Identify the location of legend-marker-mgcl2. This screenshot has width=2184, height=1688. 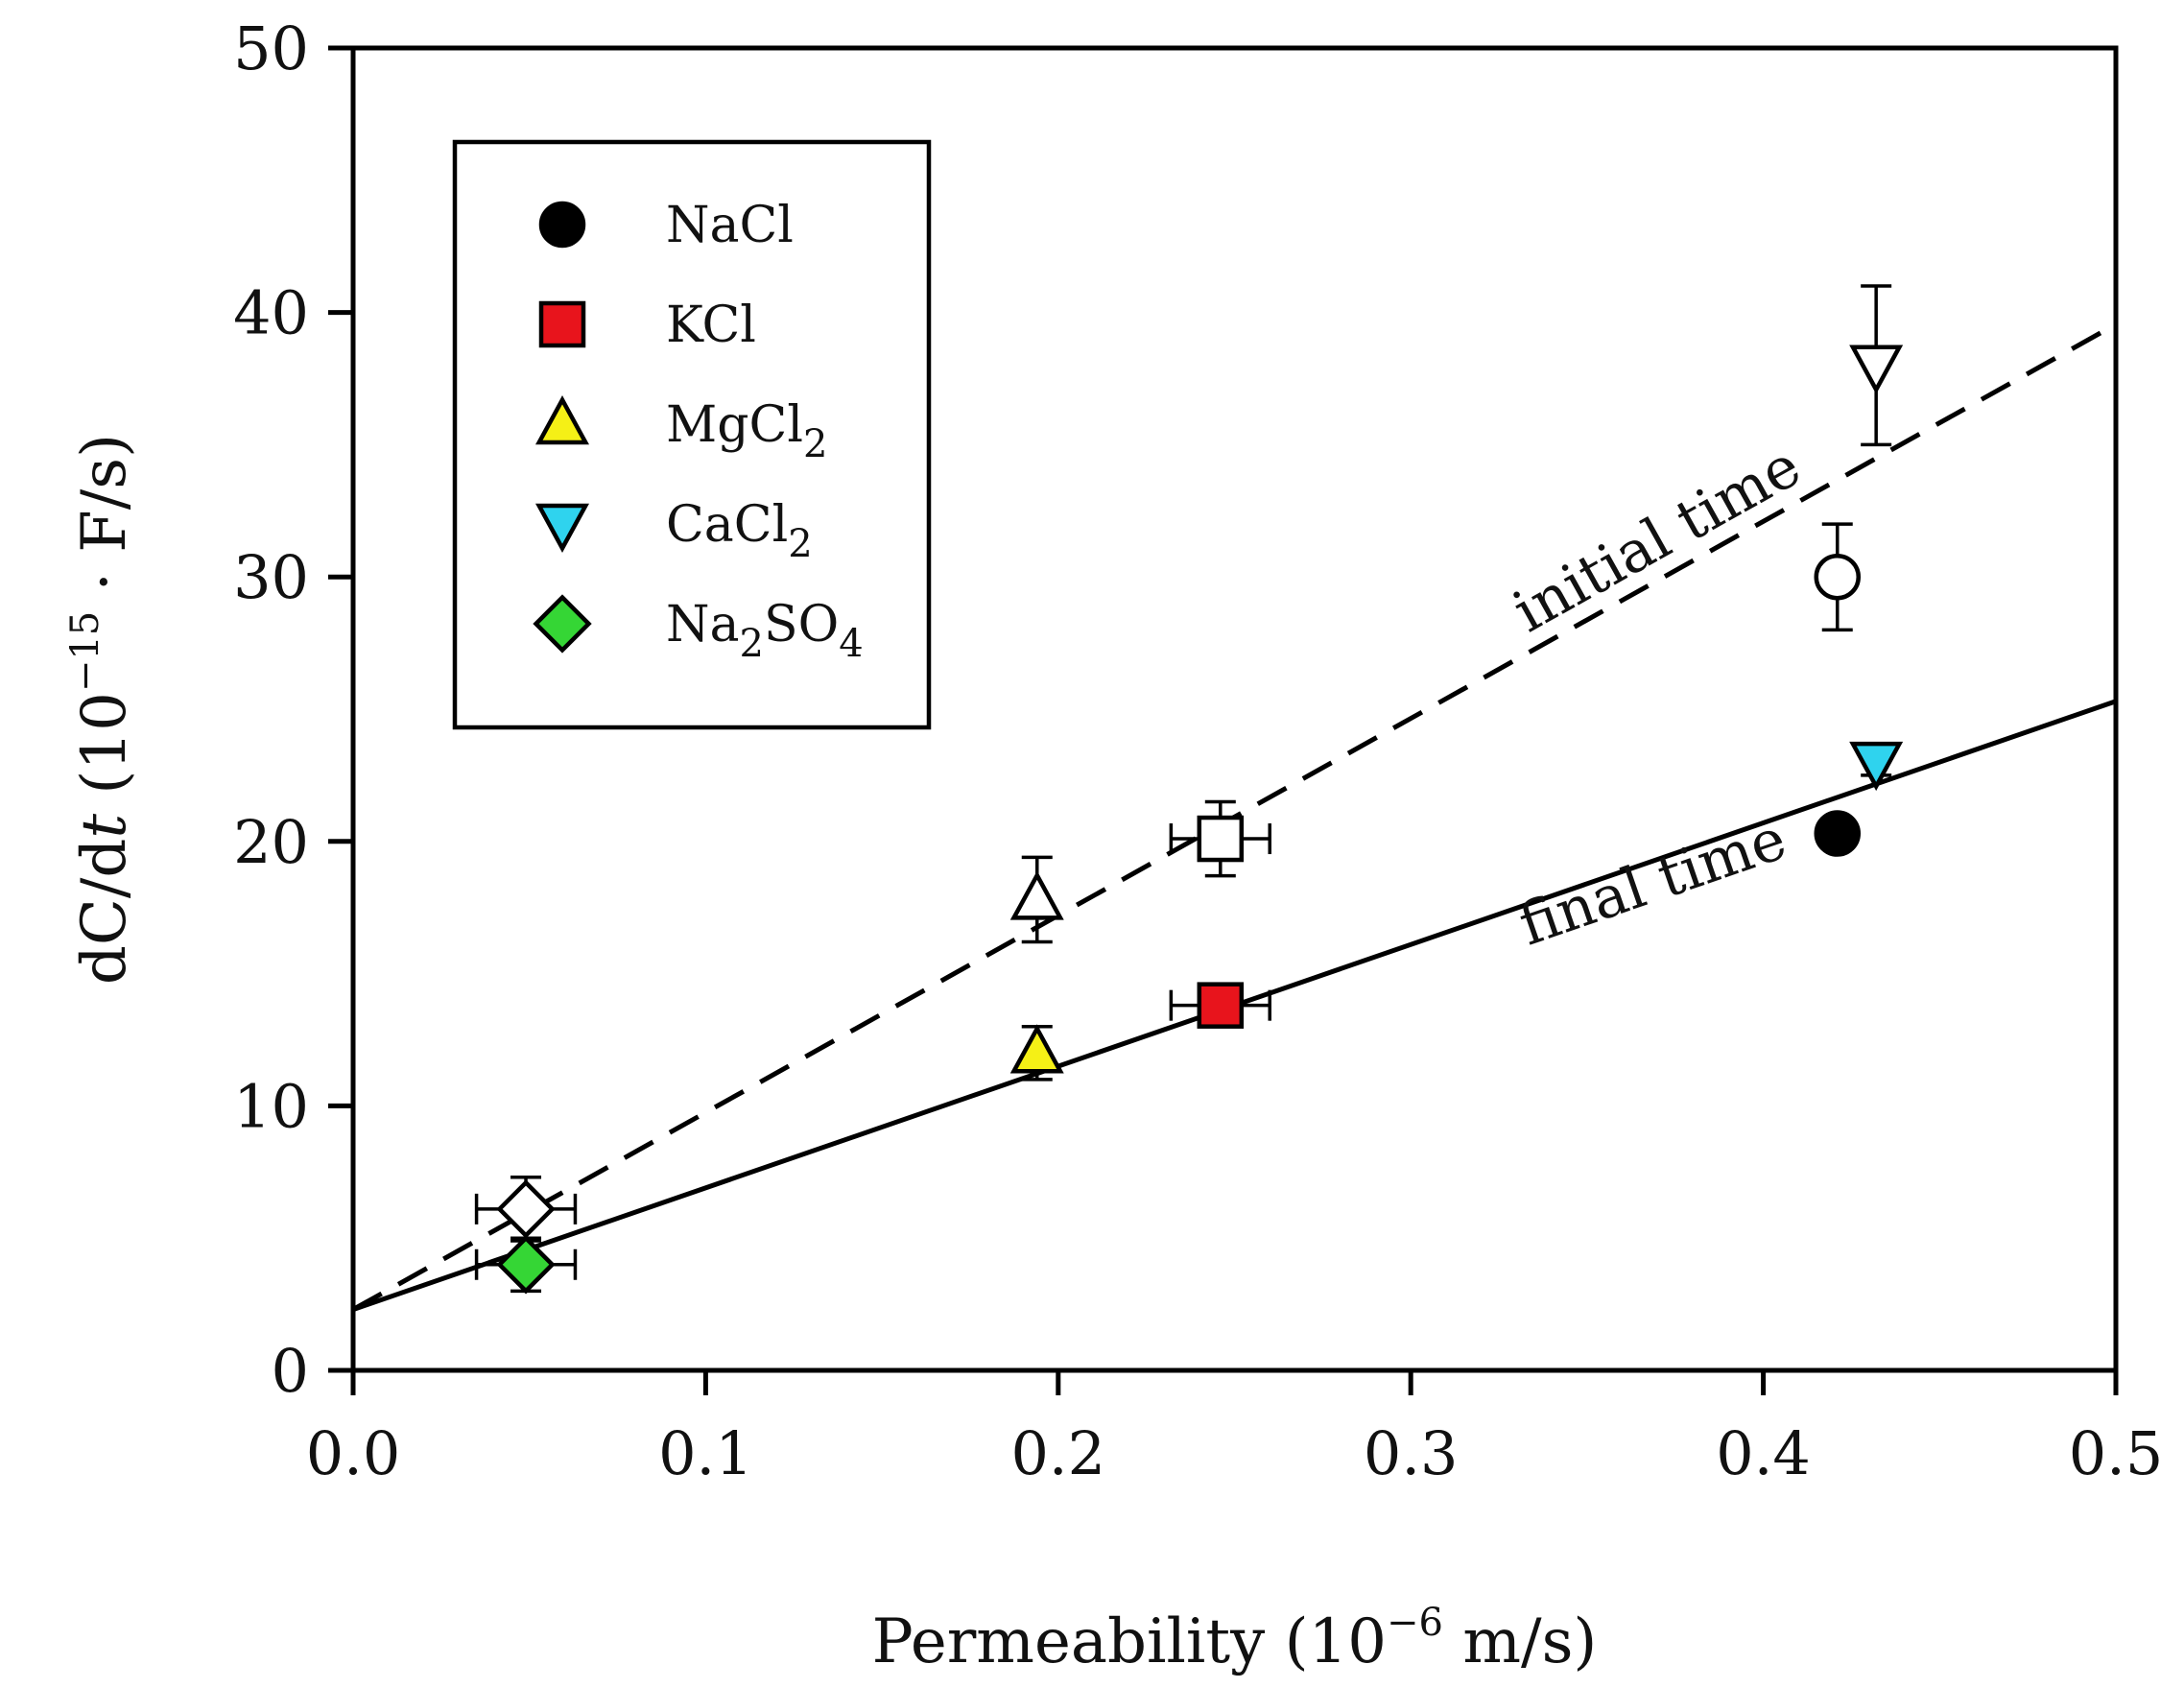
(562, 420).